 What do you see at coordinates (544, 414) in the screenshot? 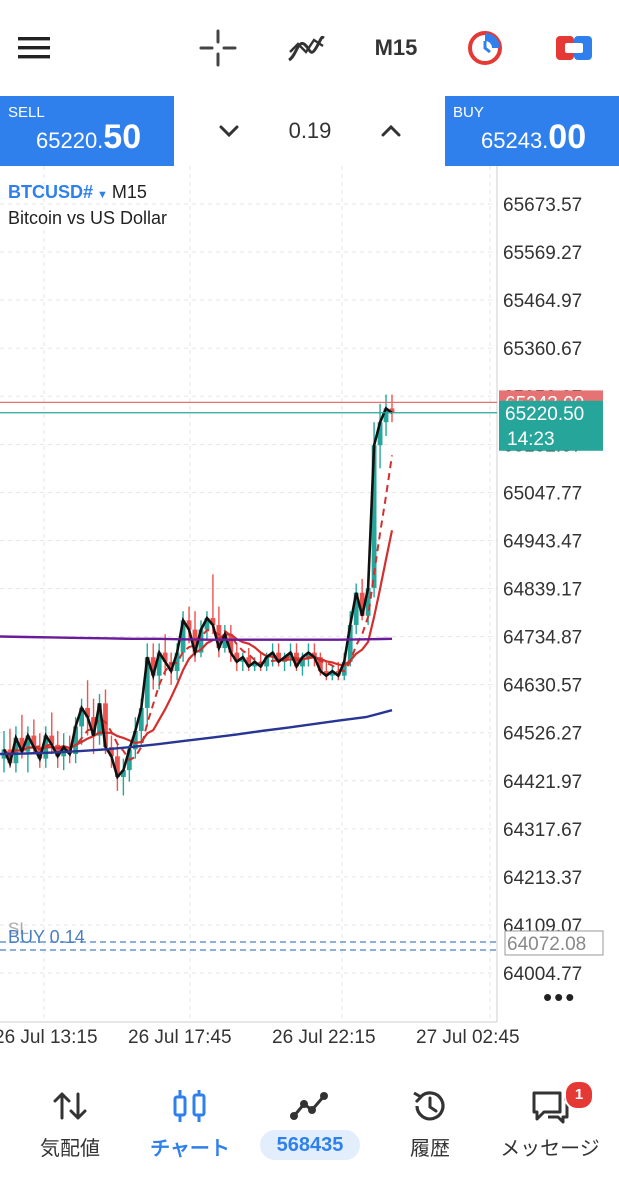
I see `bid-price-tag-text: 65220.50` at bounding box center [544, 414].